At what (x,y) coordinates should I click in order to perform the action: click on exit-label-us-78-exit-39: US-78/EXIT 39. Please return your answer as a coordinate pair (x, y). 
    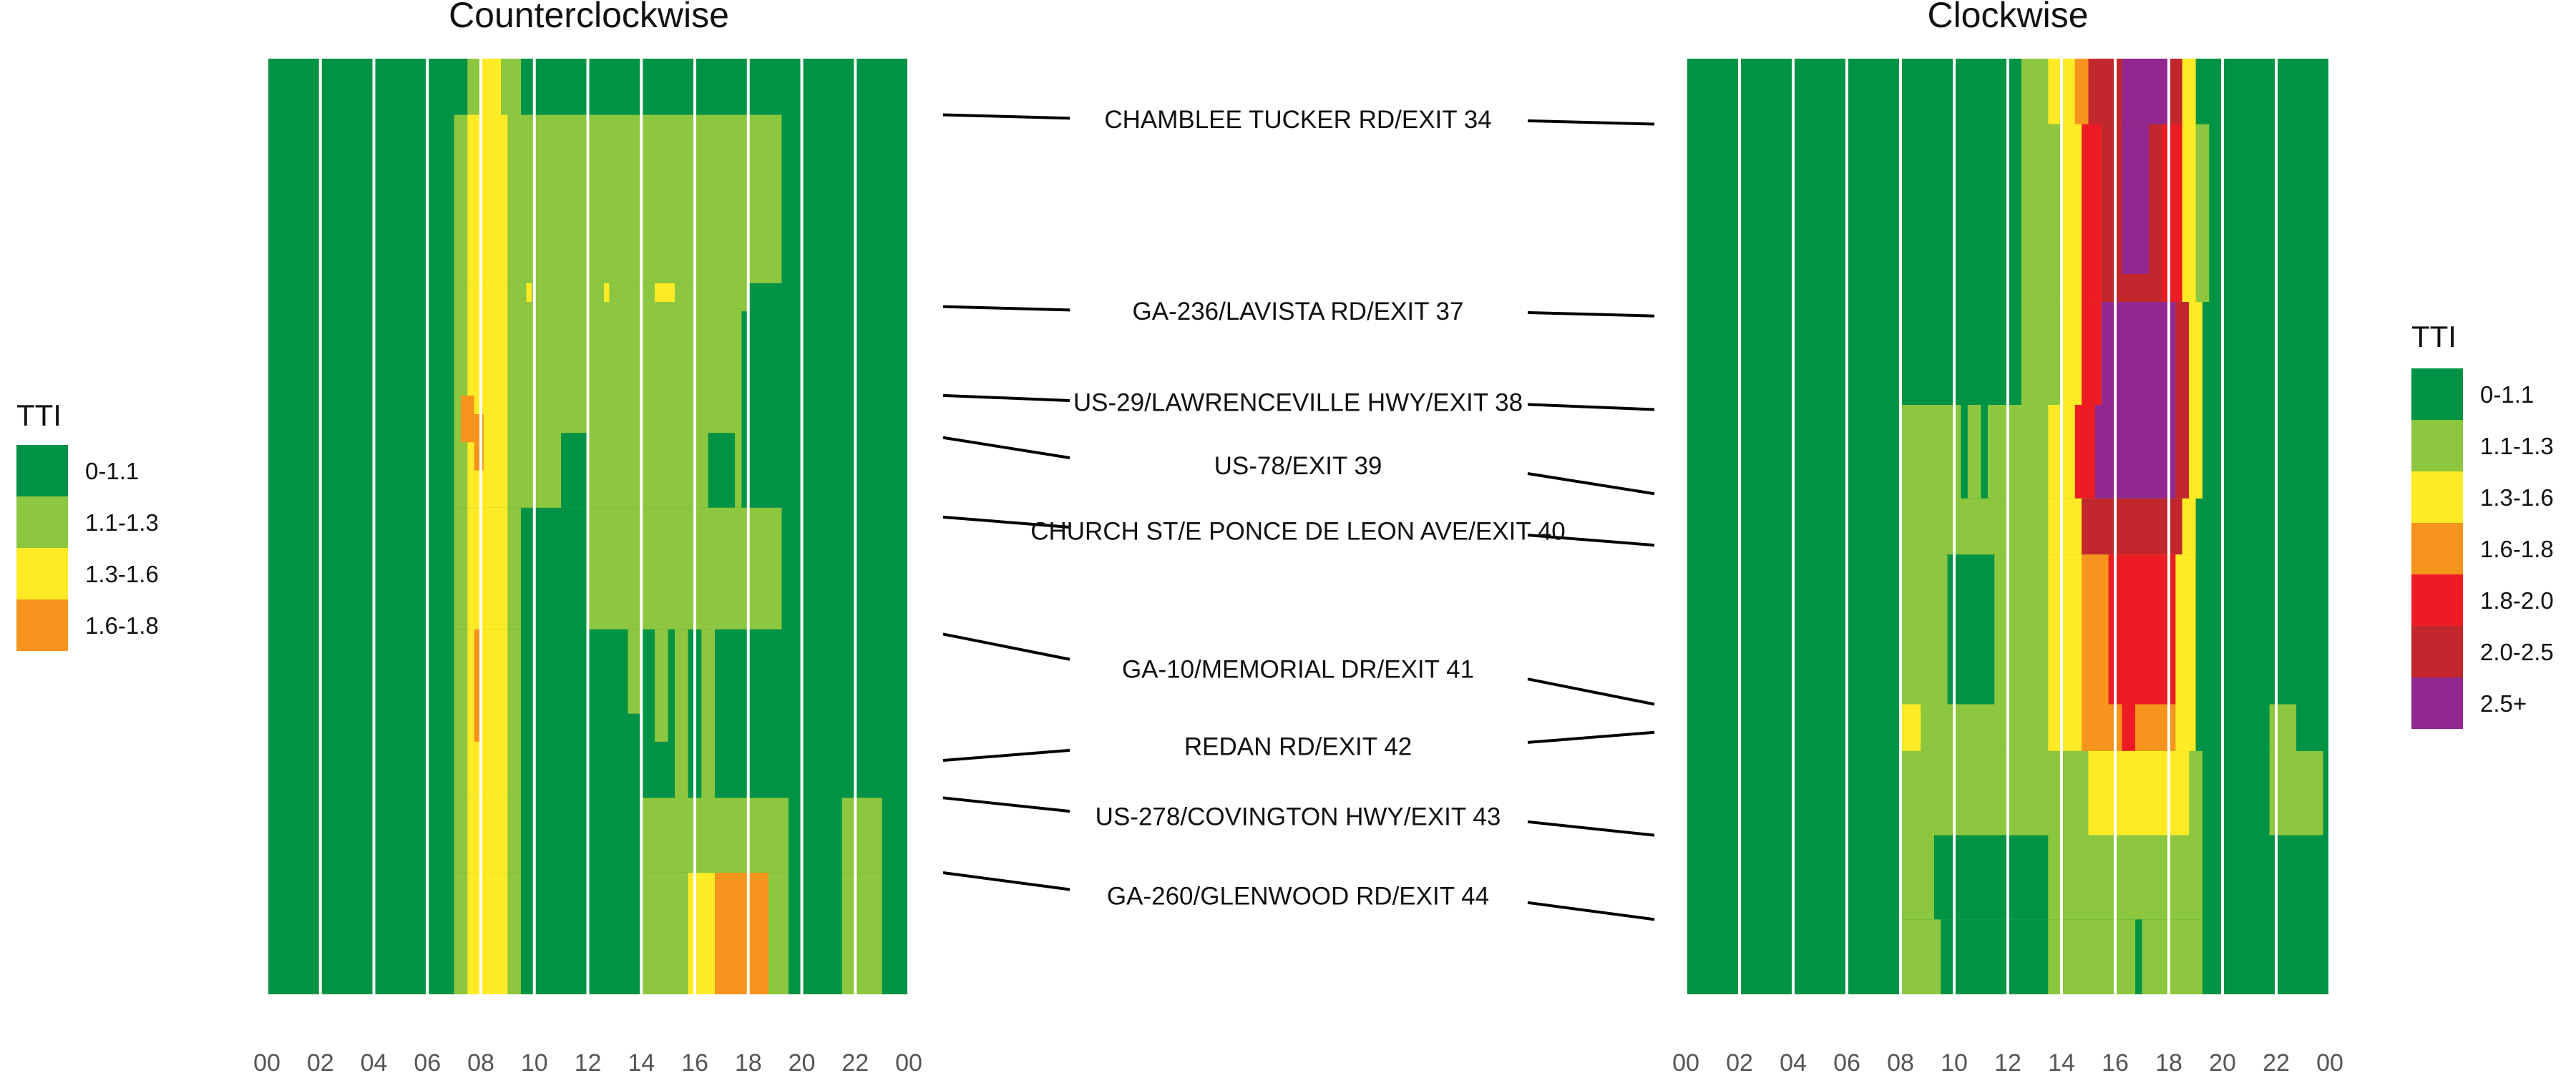
    Looking at the image, I should click on (1298, 466).